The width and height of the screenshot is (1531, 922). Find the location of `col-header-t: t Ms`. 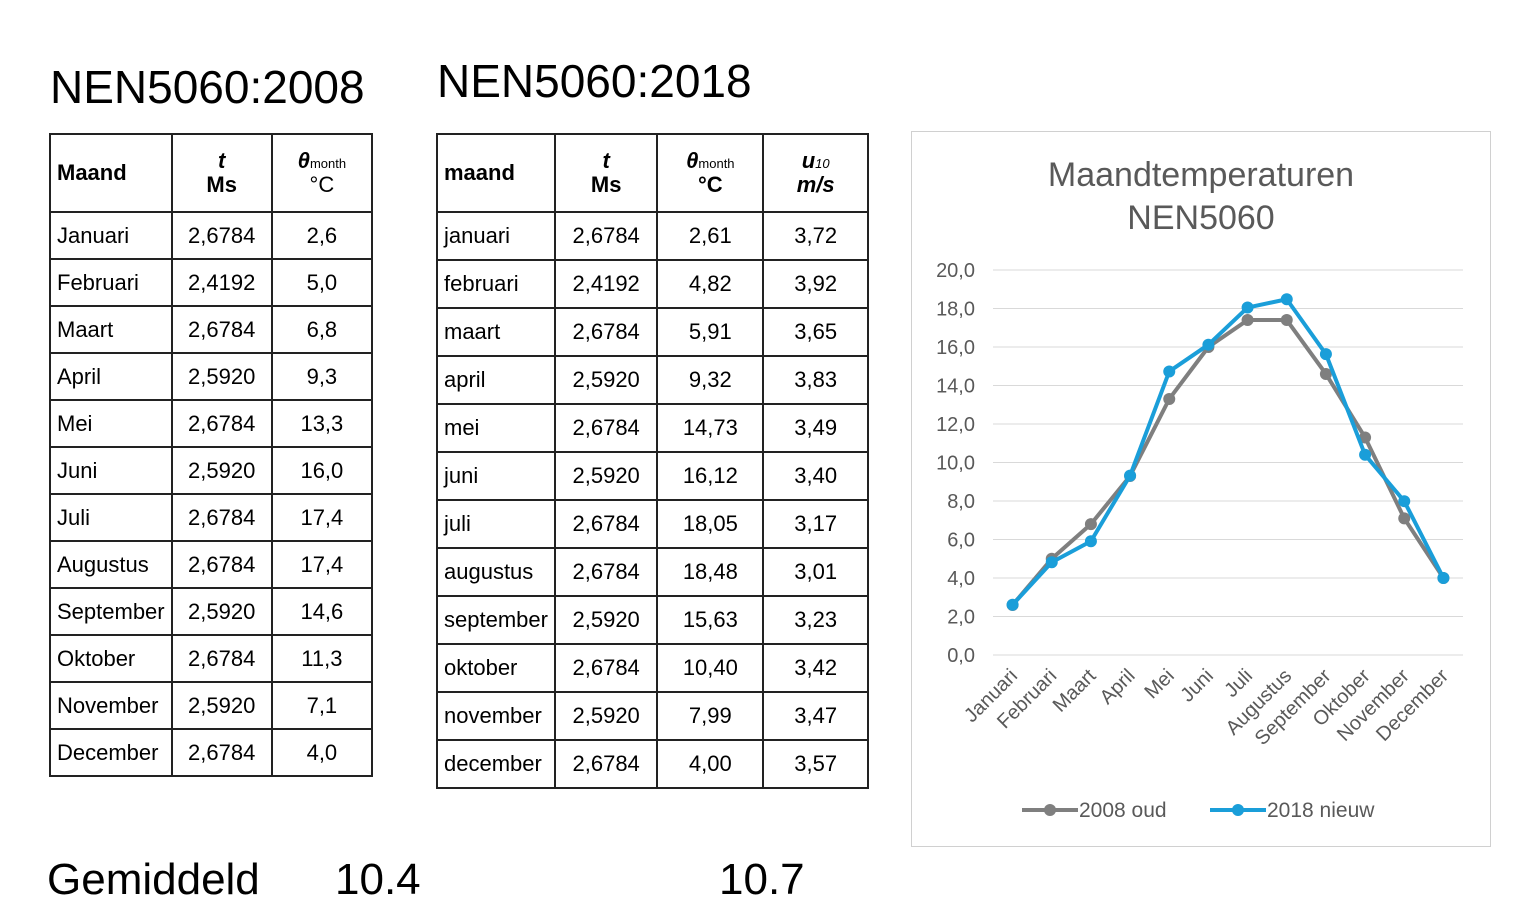

col-header-t: t Ms is located at coordinates (221, 173).